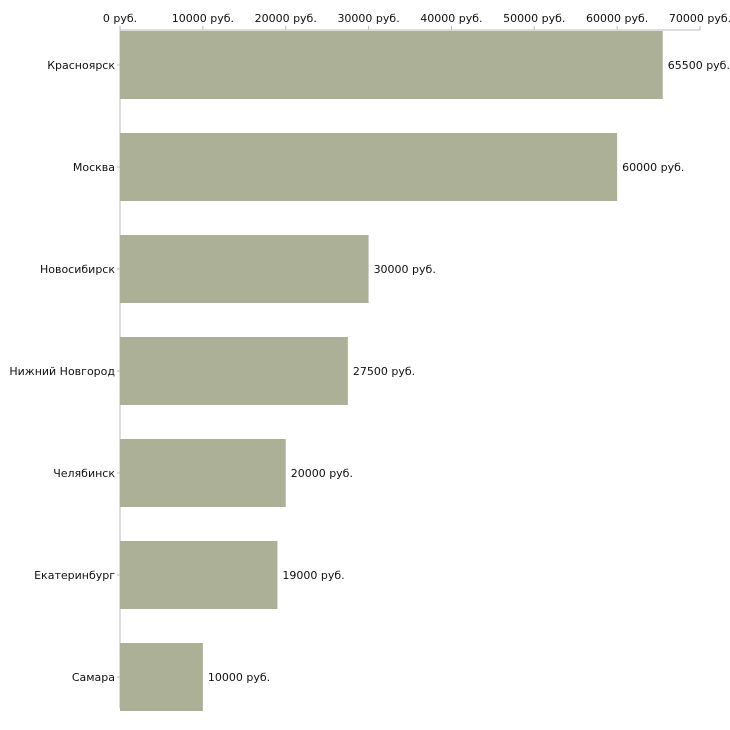  What do you see at coordinates (93, 677) in the screenshot?
I see `category-label: Самара` at bounding box center [93, 677].